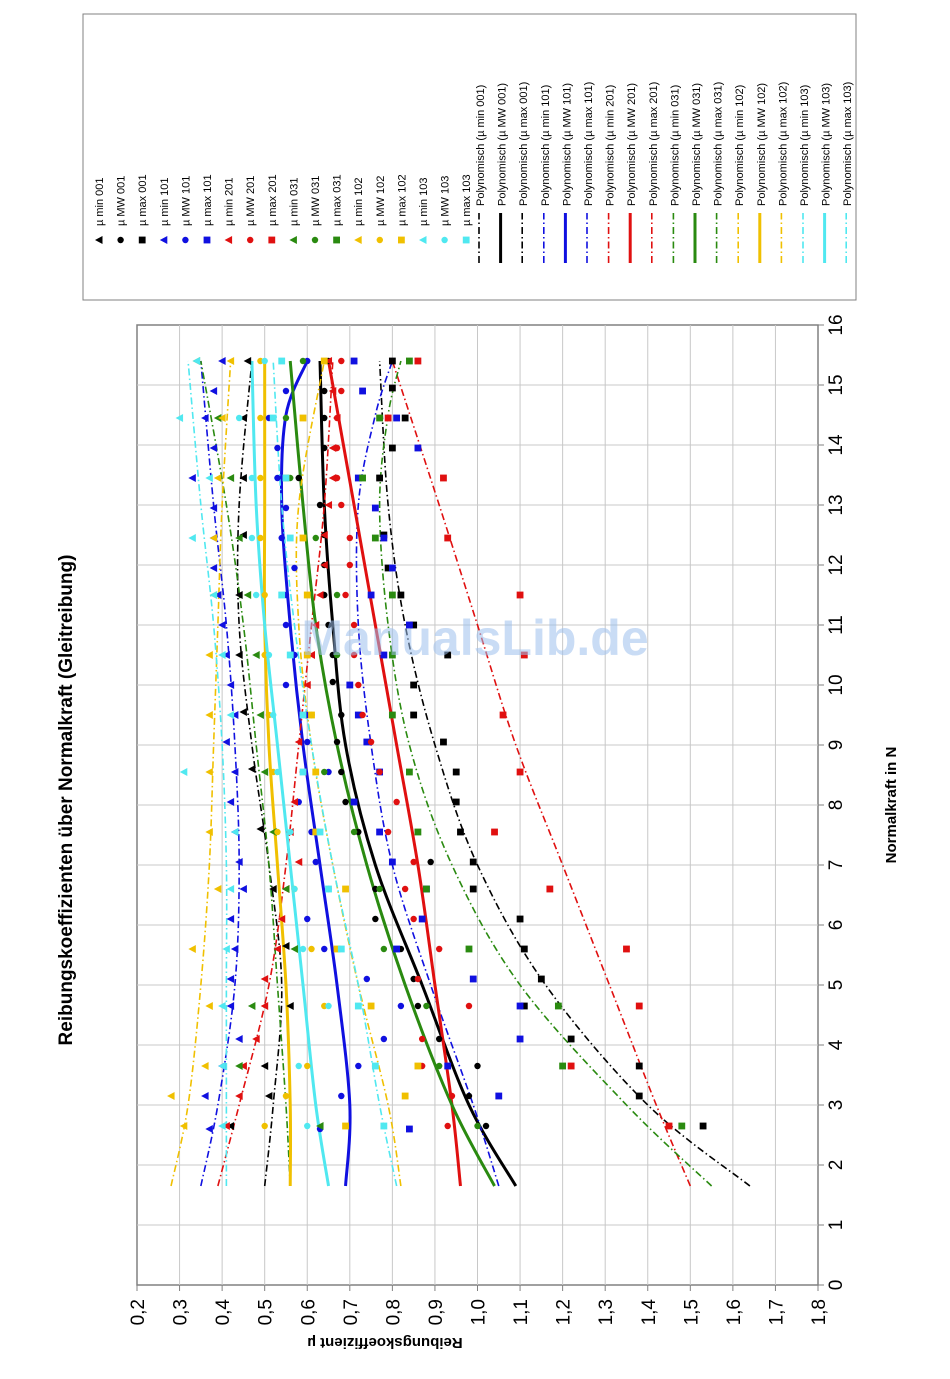 This screenshot has width=950, height=1379. What do you see at coordinates (165, 201) in the screenshot?
I see `legend-label: µ min 101` at bounding box center [165, 201].